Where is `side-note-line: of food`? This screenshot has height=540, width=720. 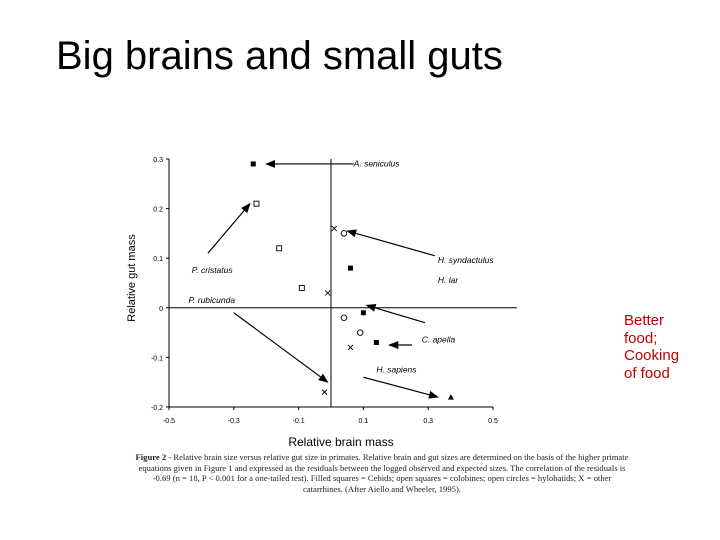 side-note-line: of food is located at coordinates (647, 373).